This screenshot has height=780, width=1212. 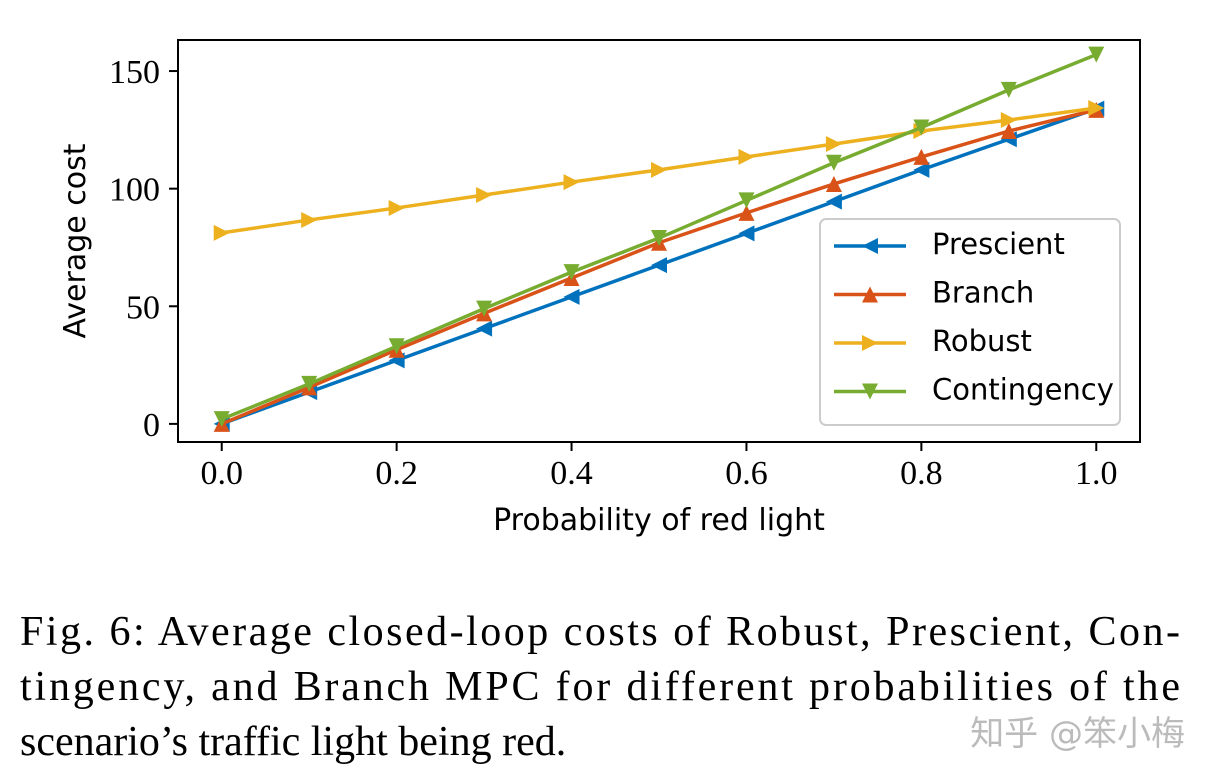 What do you see at coordinates (983, 293) in the screenshot?
I see `legend-label: Branch` at bounding box center [983, 293].